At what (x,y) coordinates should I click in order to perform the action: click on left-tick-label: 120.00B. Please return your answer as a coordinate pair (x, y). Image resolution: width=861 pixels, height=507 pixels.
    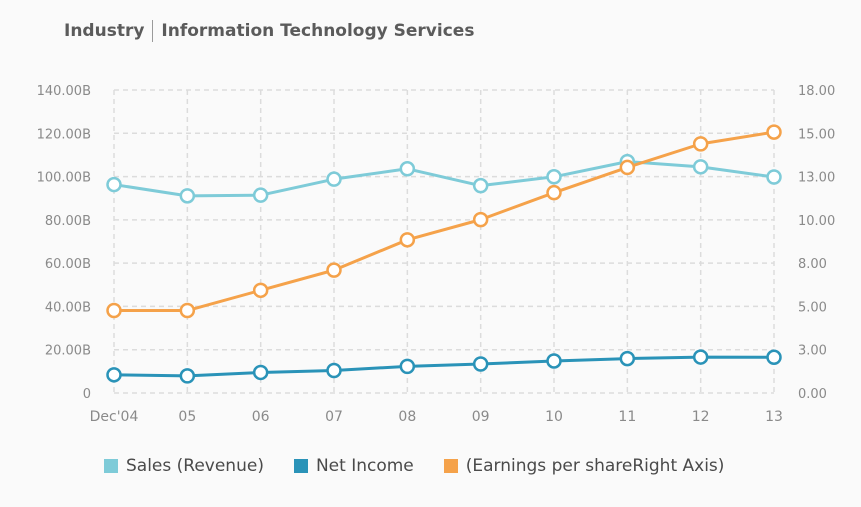
    Looking at the image, I should click on (64, 134).